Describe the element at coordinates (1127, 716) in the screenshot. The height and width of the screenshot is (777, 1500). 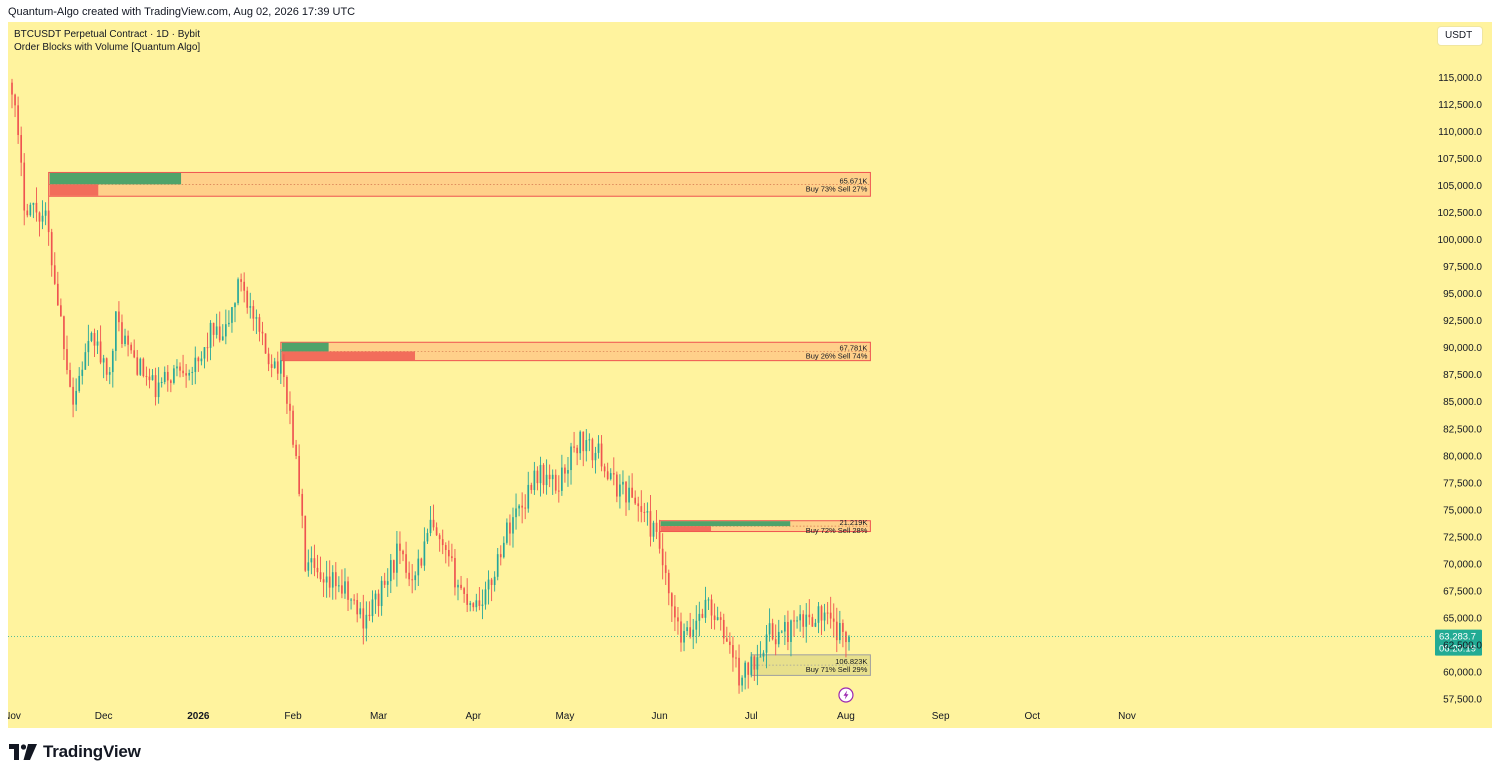
I see `time-tick-label: Nov` at that location.